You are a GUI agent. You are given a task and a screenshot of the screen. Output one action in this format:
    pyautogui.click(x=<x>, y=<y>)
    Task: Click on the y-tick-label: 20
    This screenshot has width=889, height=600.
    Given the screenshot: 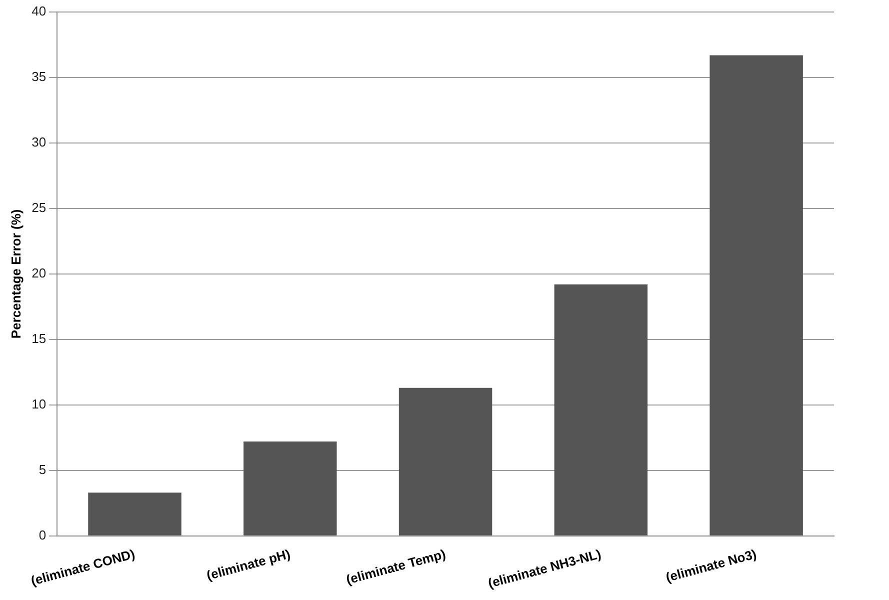 What is the action you would take?
    pyautogui.click(x=39, y=272)
    